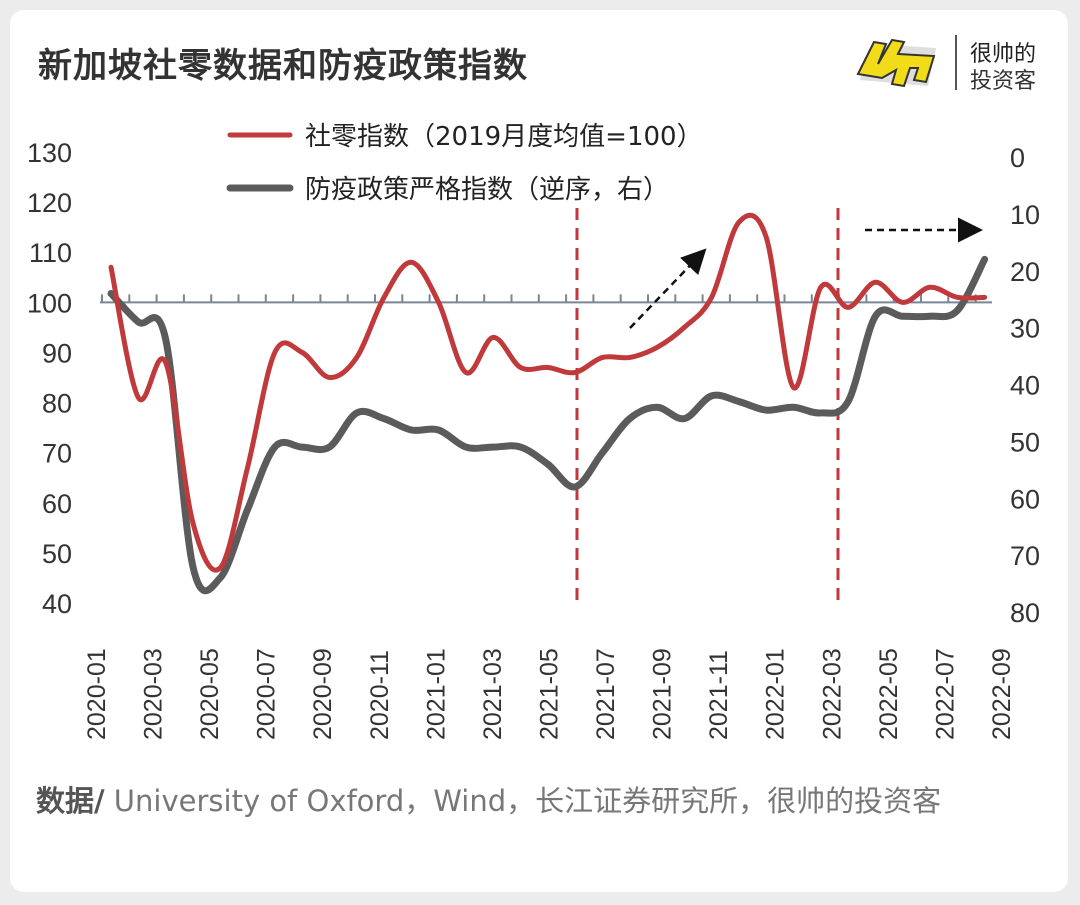  I want to click on source-text: University of Oxford，Wind，长江证券研究所，很帅的投资客, so click(523, 801).